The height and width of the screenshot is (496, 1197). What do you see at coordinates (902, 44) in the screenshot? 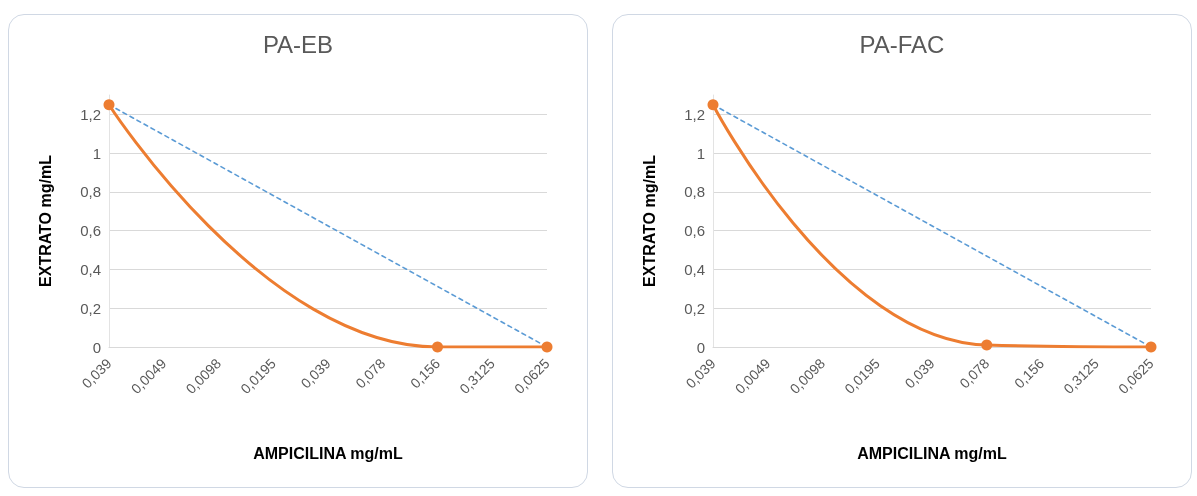
I see `chart-title: PA-FAC` at bounding box center [902, 44].